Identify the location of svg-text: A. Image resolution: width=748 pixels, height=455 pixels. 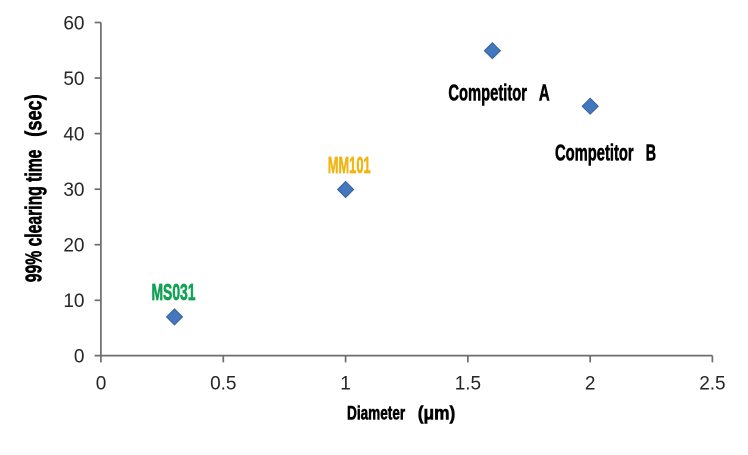
(544, 93).